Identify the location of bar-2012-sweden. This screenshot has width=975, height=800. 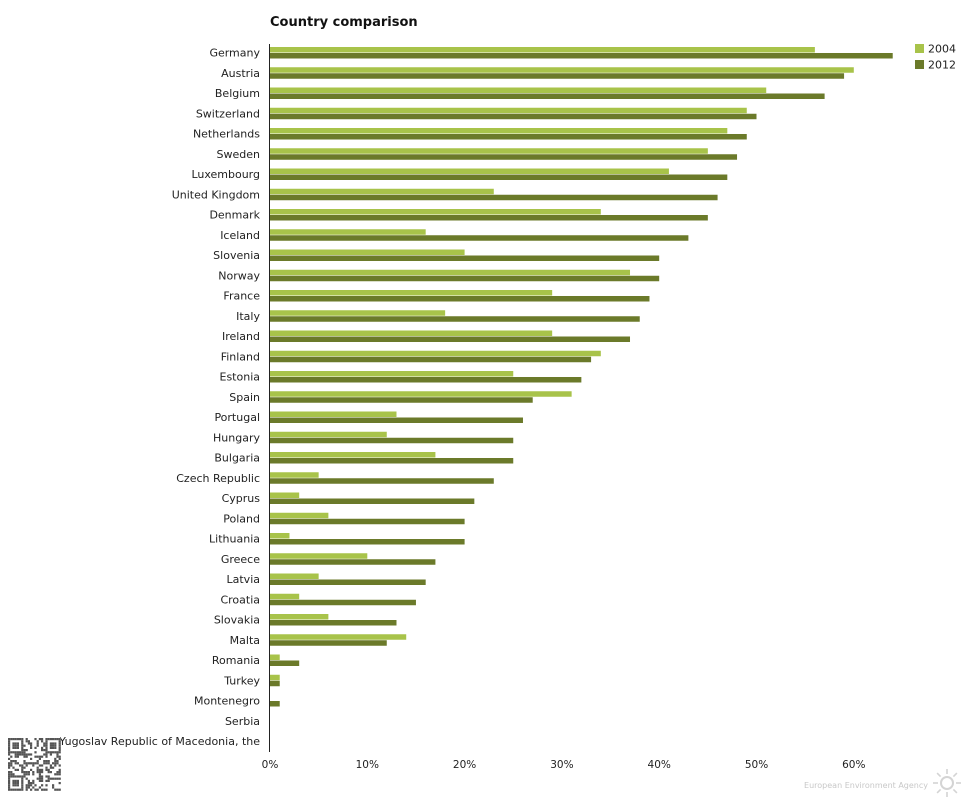
(504, 157).